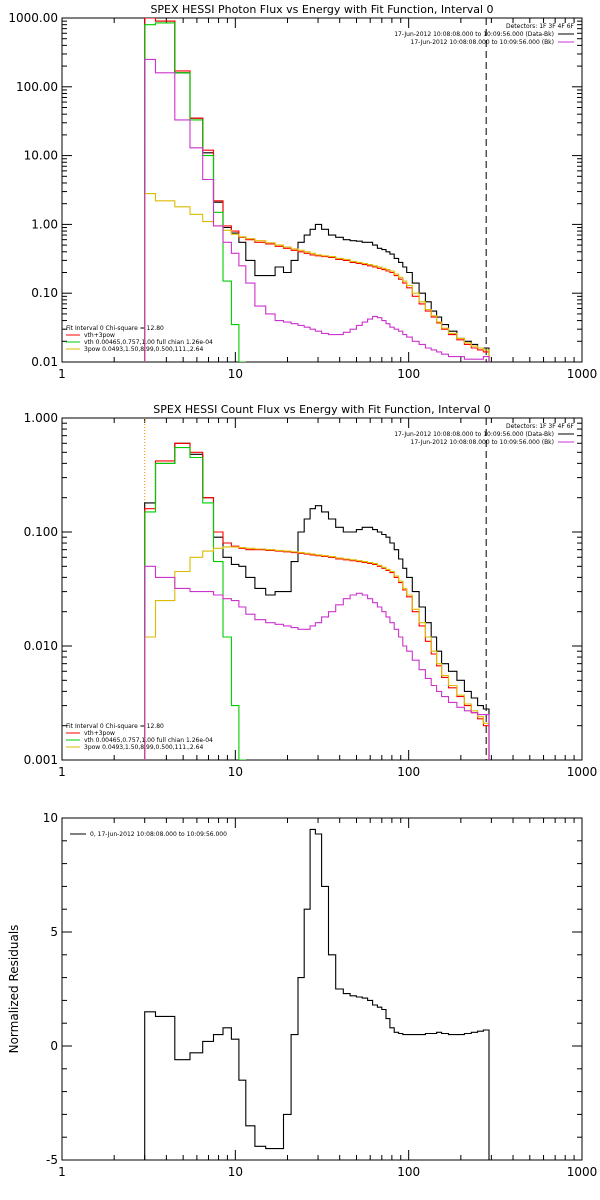 This screenshot has height=1200, width=600. Describe the element at coordinates (44, 224) in the screenshot. I see `y-tick-label: 1.00` at that location.